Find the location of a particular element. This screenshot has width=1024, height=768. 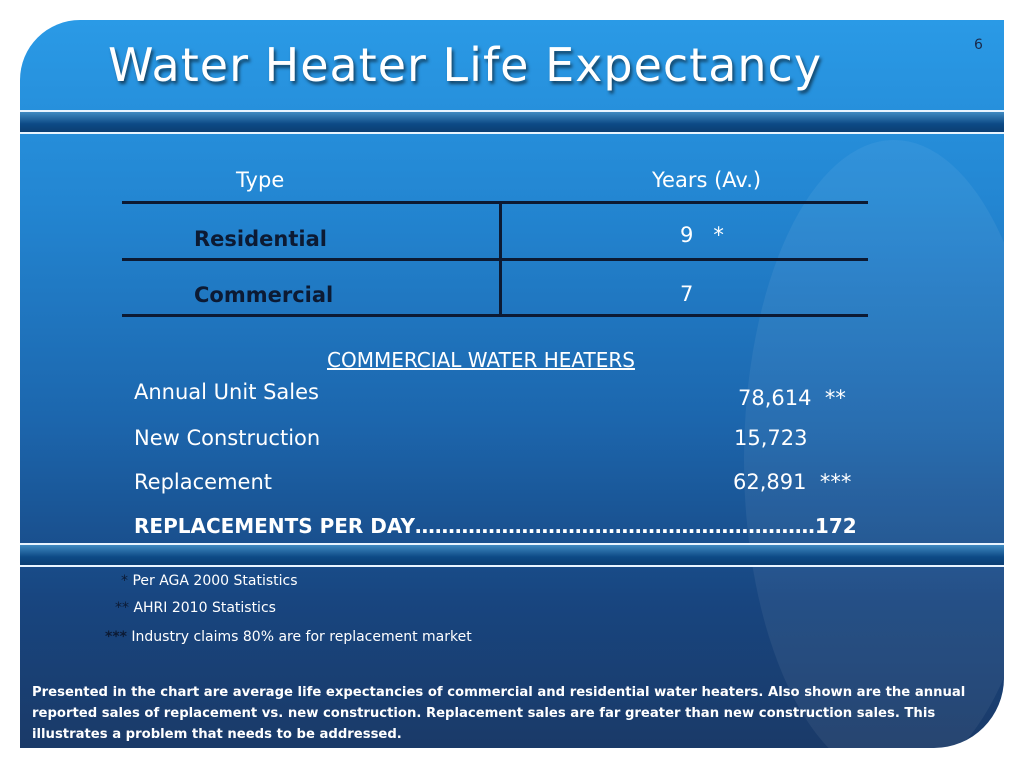

table-cell-years-commercial: 7 is located at coordinates (687, 294).